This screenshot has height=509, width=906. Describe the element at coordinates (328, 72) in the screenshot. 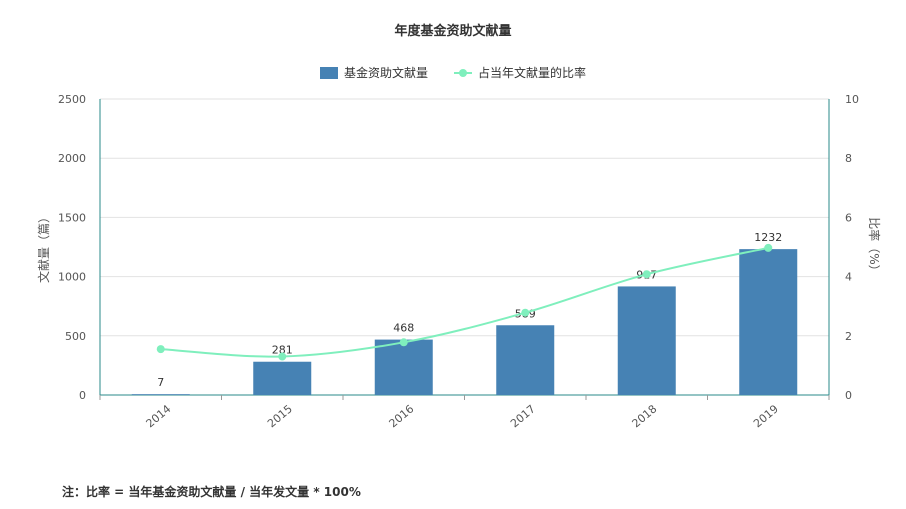

I see `legend-bar-swatch` at that location.